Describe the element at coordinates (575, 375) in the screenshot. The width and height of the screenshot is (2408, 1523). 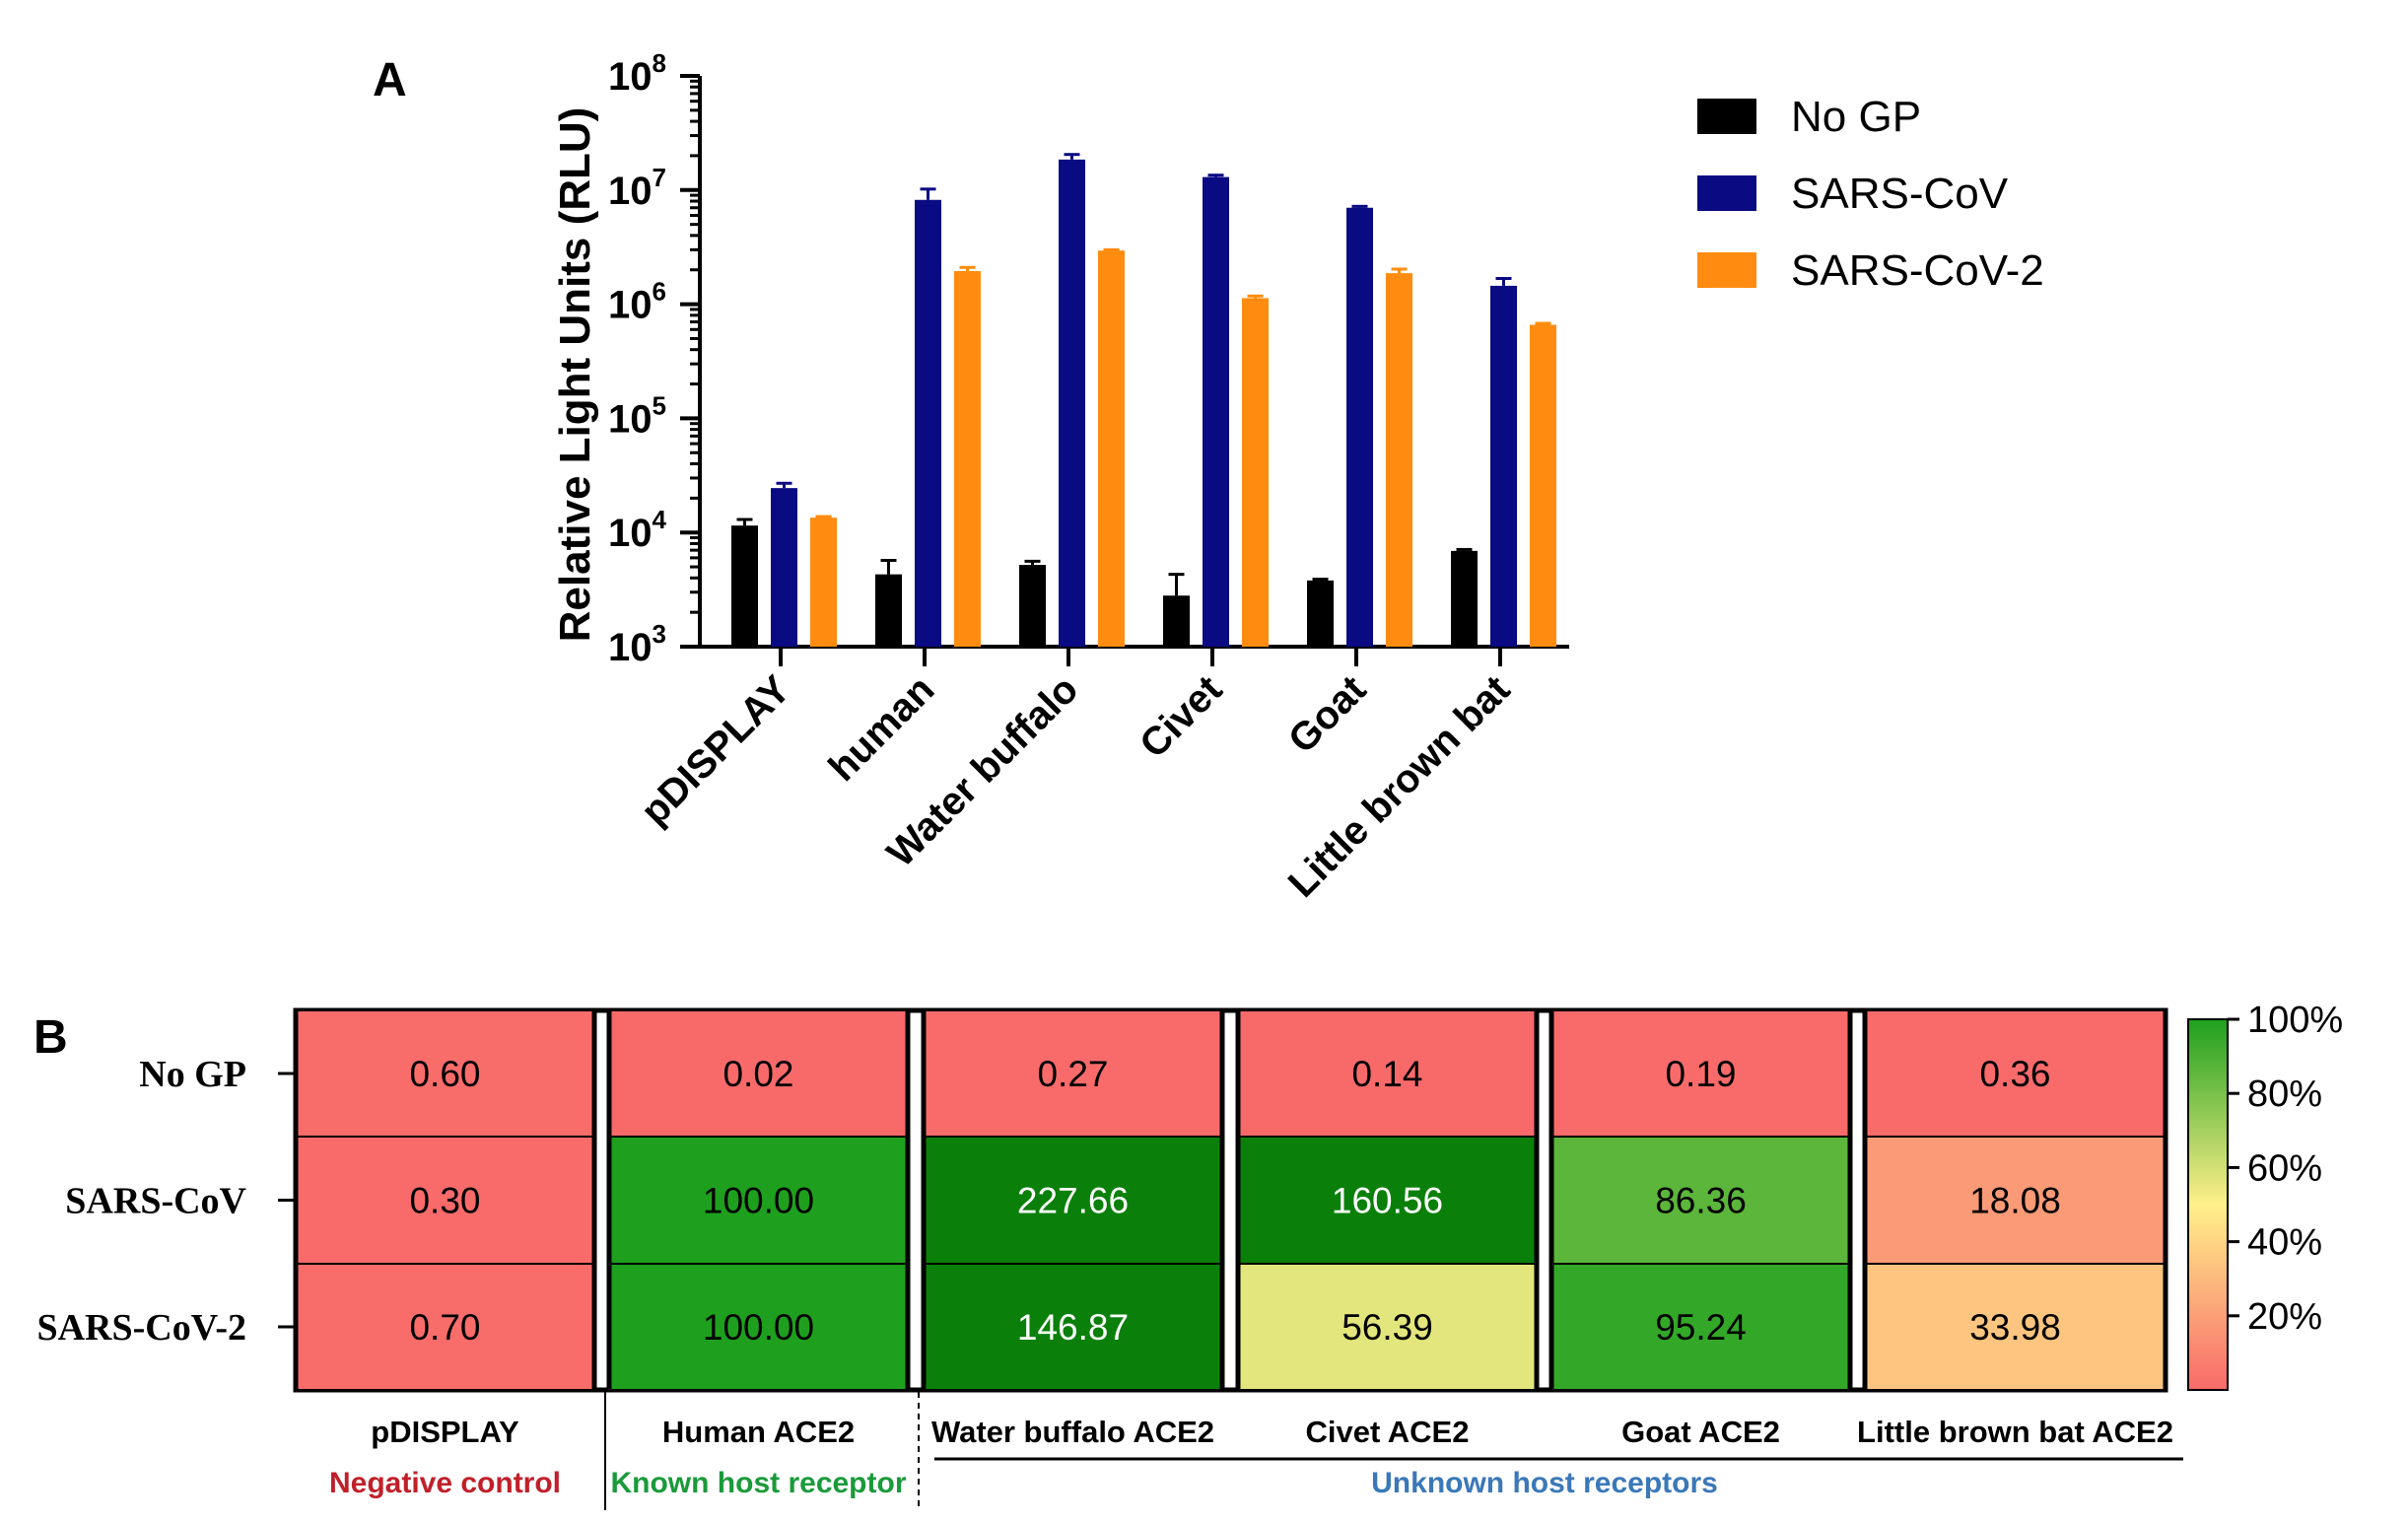
I see `y-axis-title: Relative Light Units (RLU)` at that location.